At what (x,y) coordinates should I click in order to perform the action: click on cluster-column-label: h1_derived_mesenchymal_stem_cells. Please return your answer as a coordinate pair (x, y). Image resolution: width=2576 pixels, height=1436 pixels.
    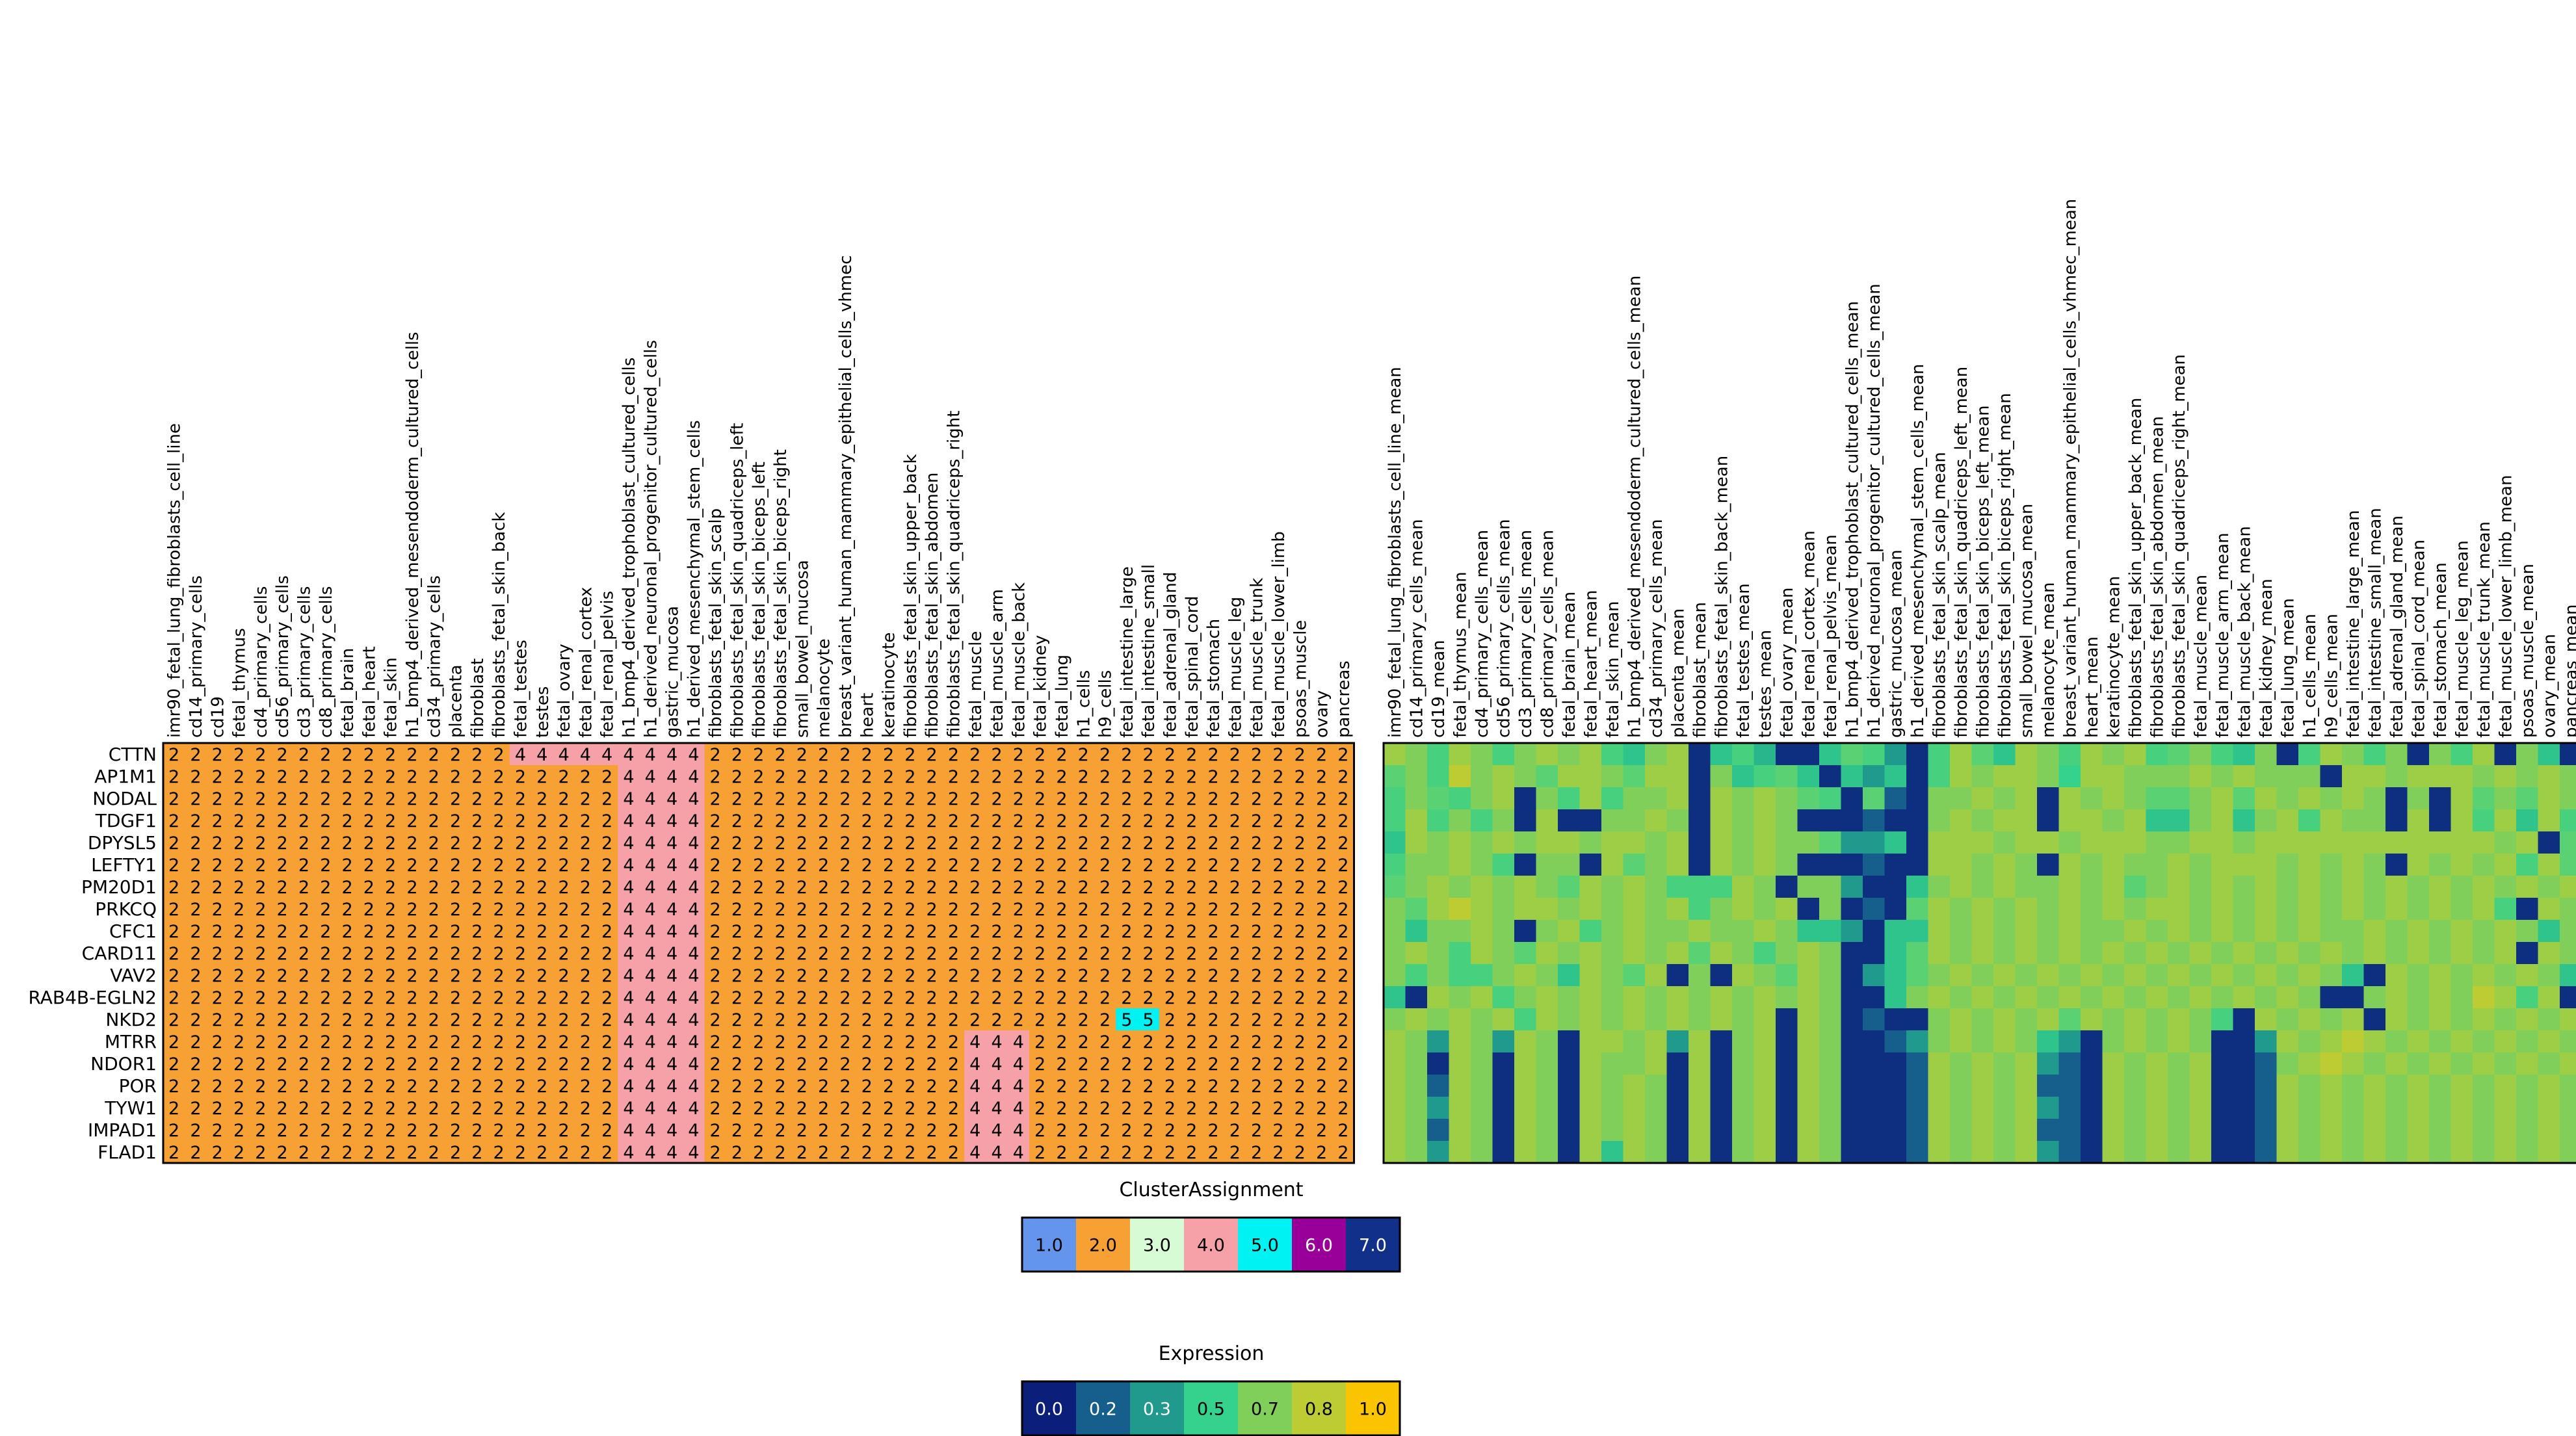
    Looking at the image, I should click on (694, 579).